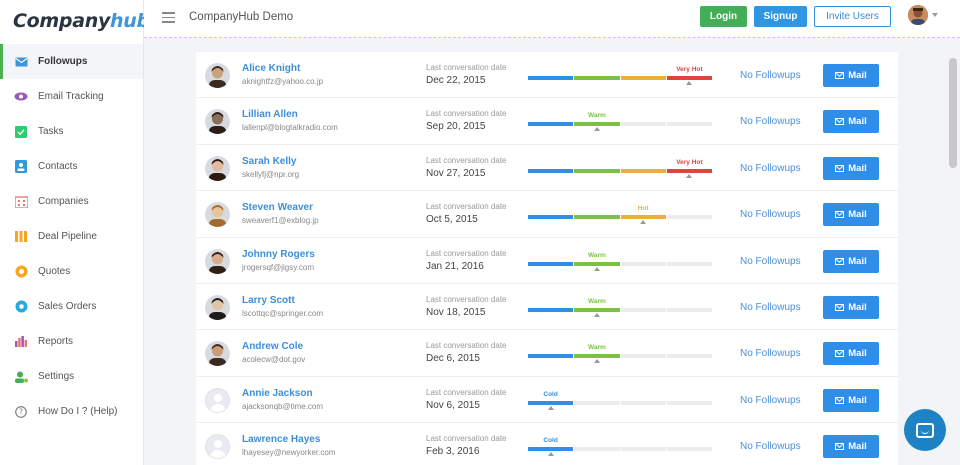 This screenshot has width=960, height=465. Describe the element at coordinates (56, 341) in the screenshot. I see `sidebar-item-label: Reports` at that location.